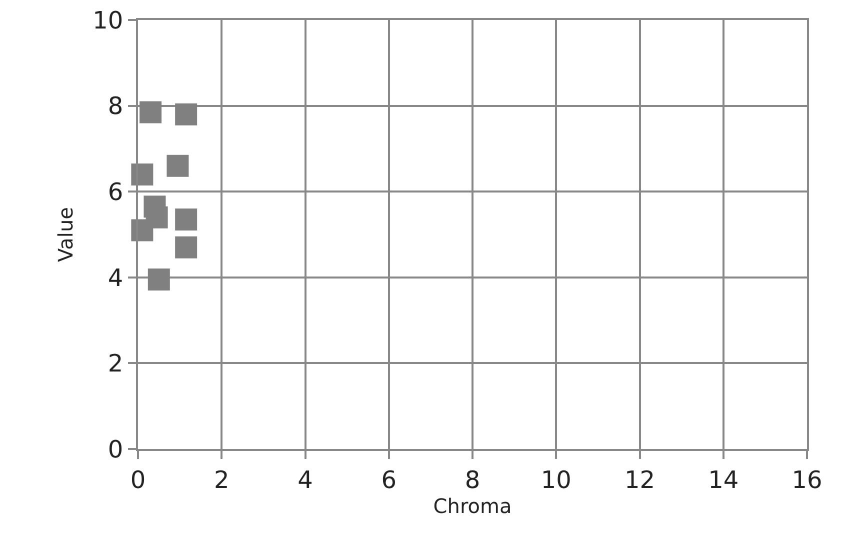  What do you see at coordinates (389, 480) in the screenshot?
I see `x-tick-label: 6` at bounding box center [389, 480].